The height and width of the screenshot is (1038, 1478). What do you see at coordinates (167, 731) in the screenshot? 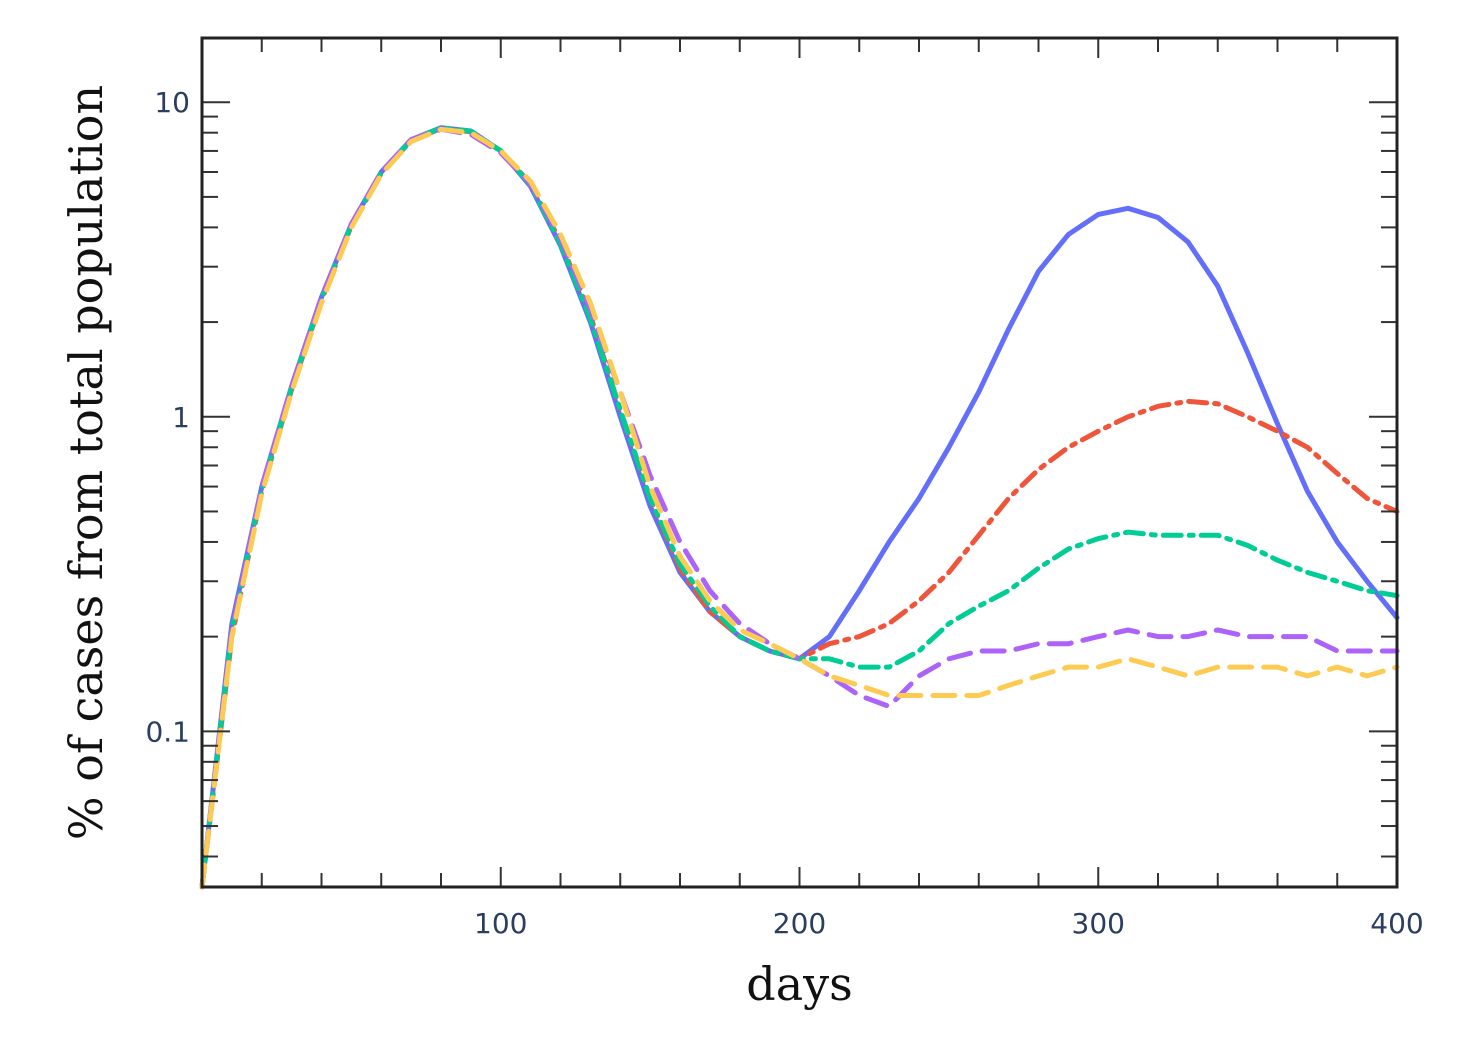
I see `y-tick-label: 0.1` at bounding box center [167, 731].